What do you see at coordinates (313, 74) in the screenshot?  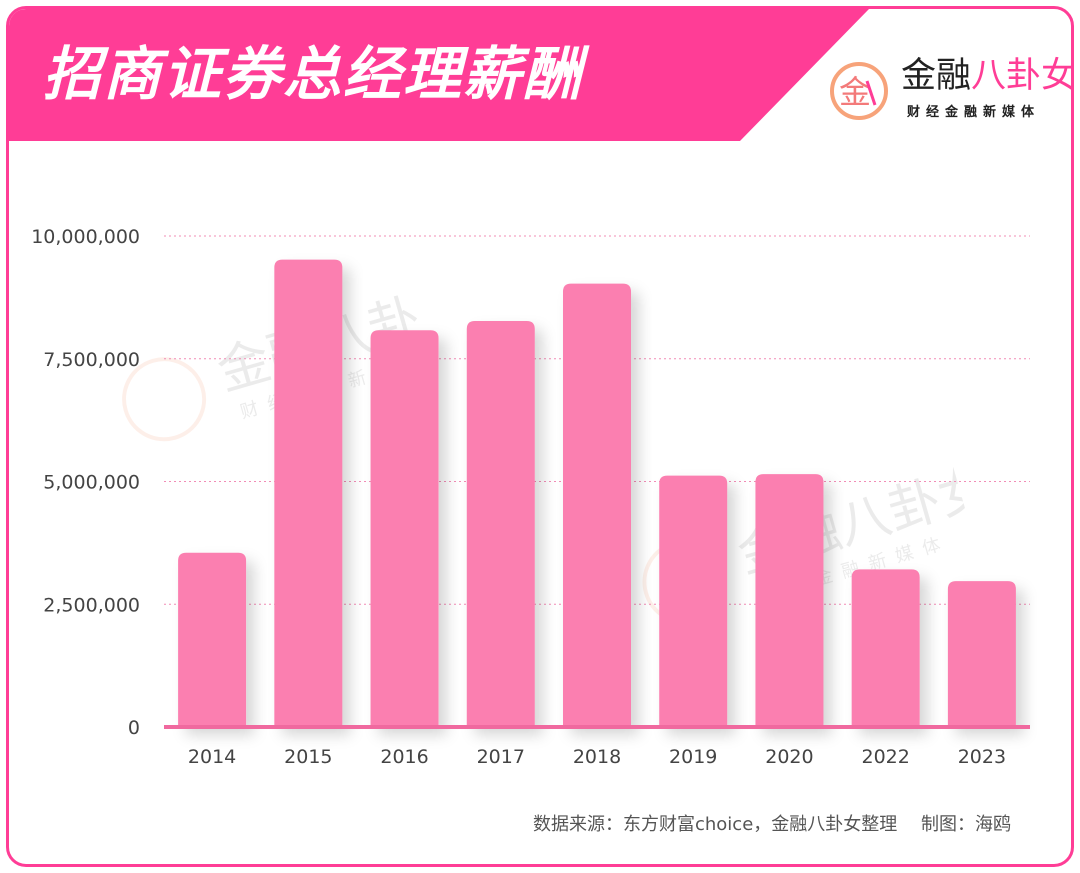 I see `chart-title: 招商证券总经理薪酬` at bounding box center [313, 74].